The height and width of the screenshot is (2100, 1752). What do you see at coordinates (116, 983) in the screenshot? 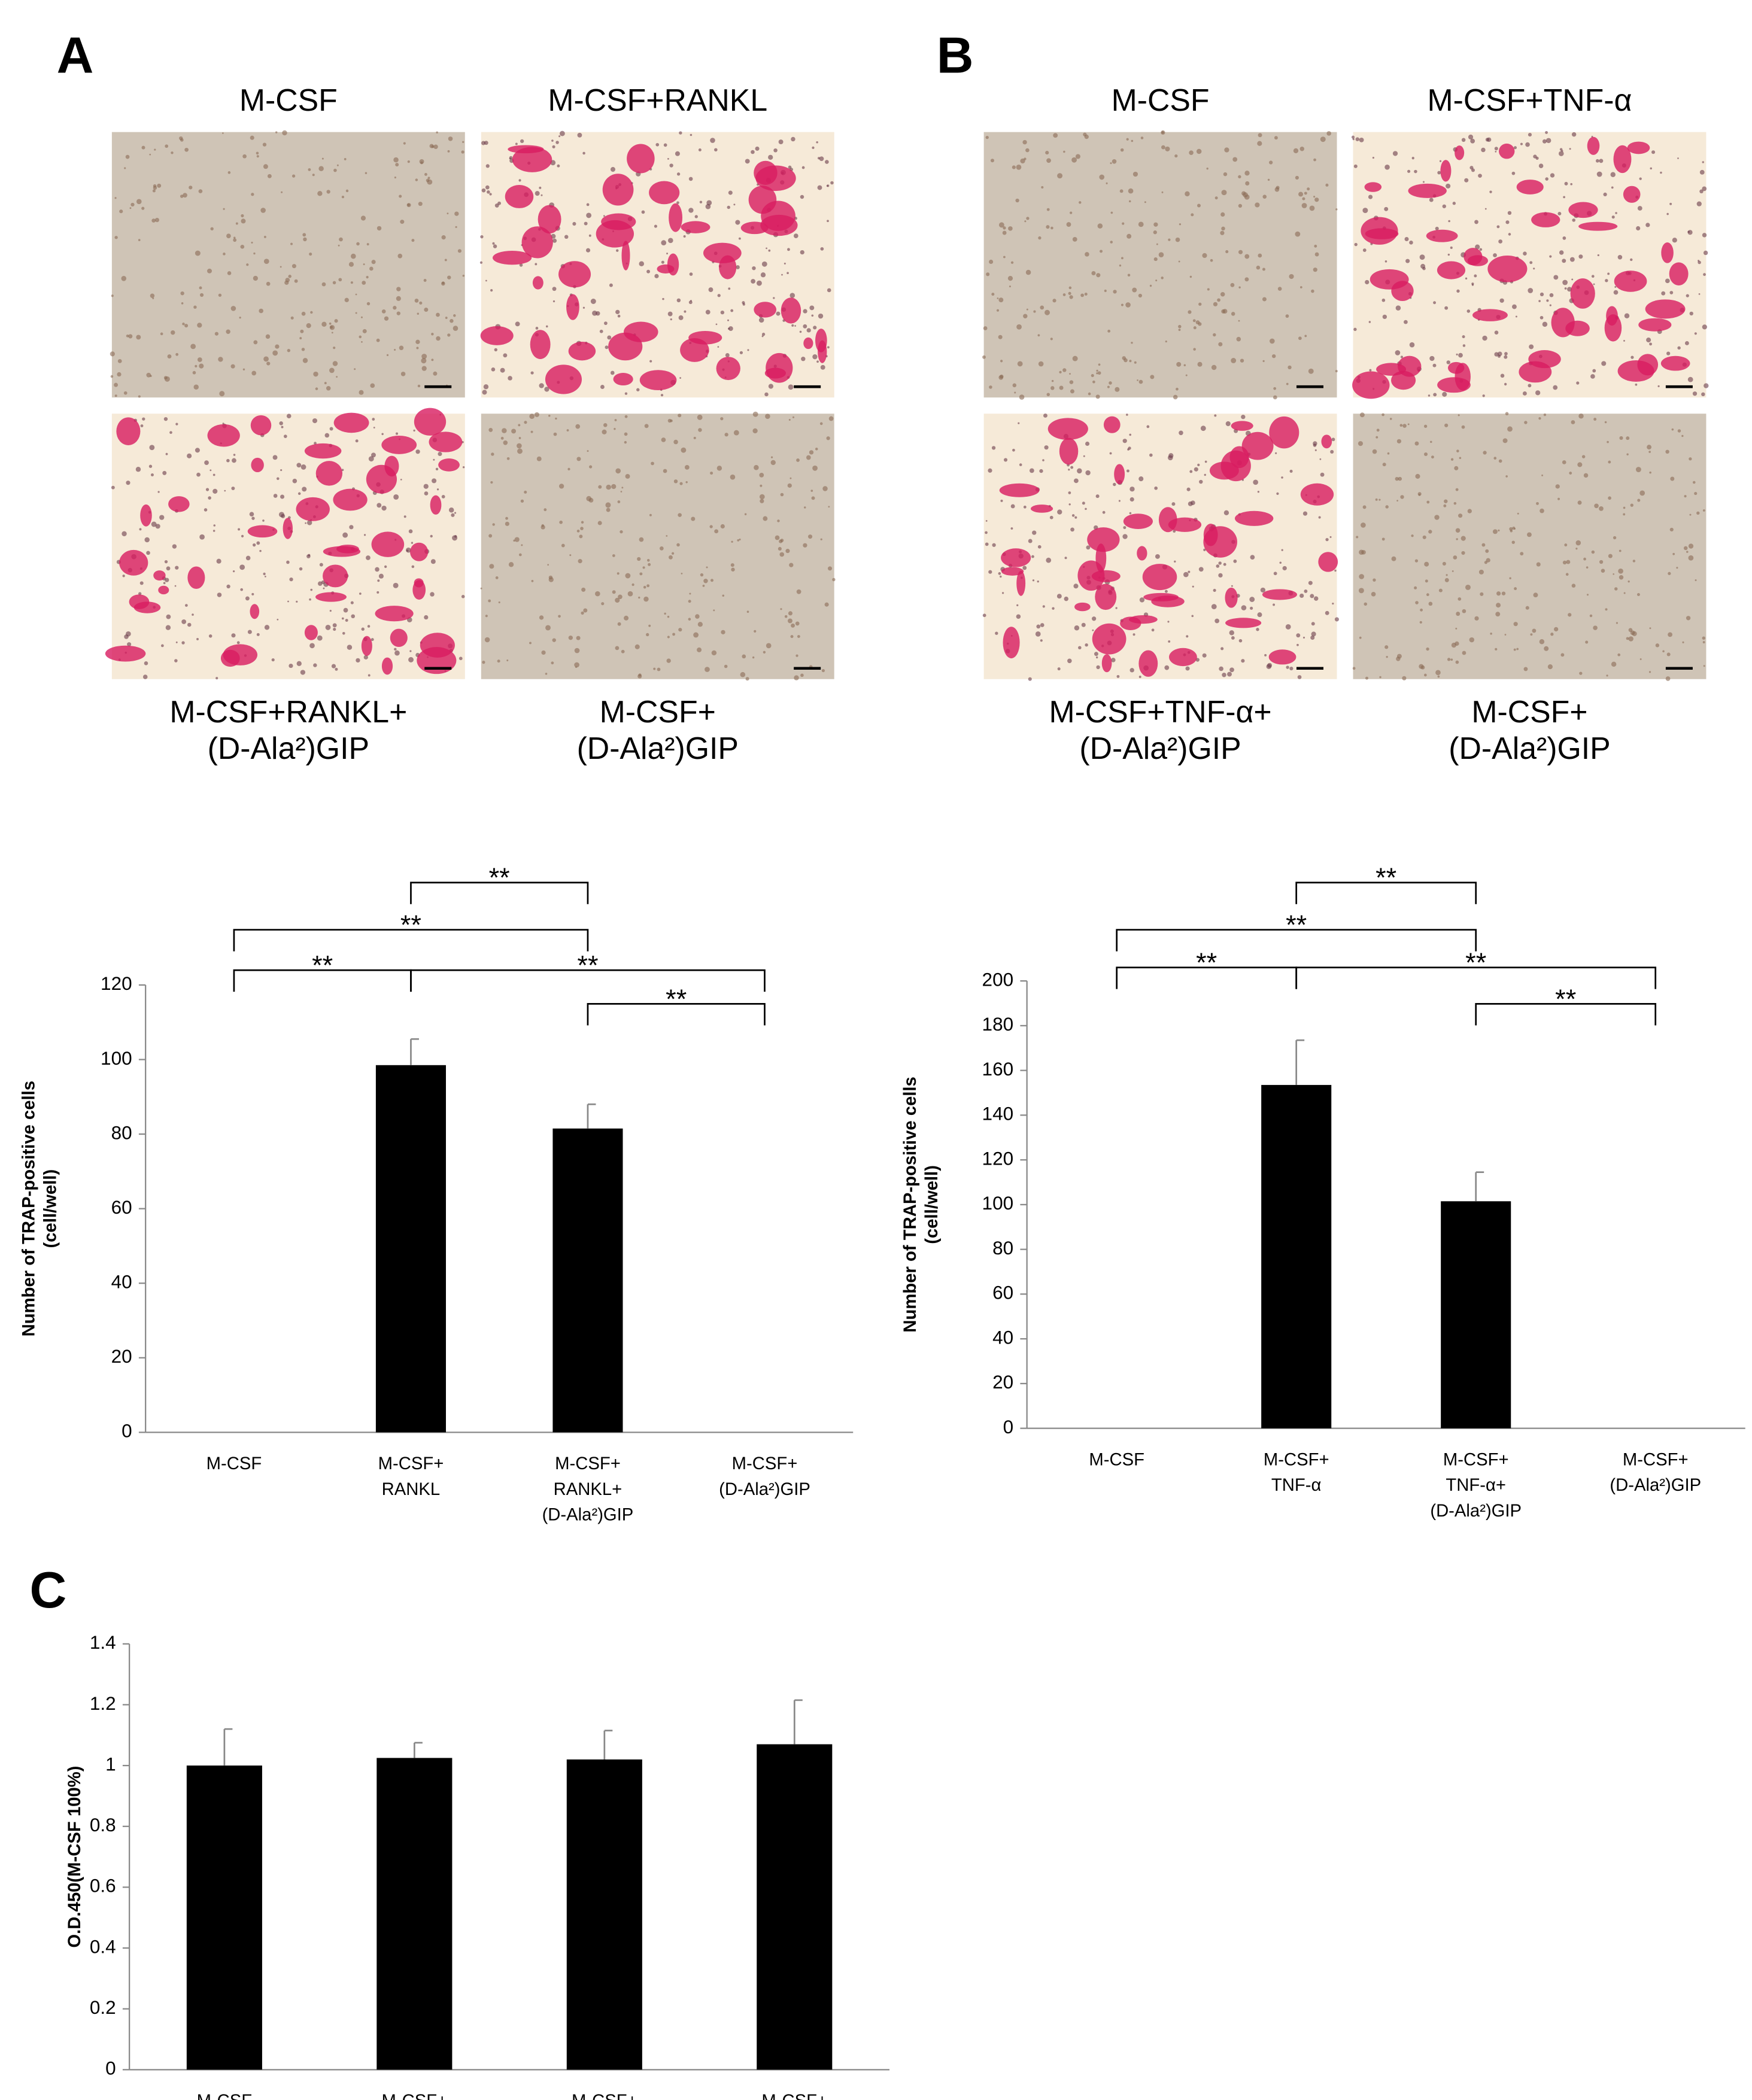
I see `y-tick-label: 120` at bounding box center [116, 983].